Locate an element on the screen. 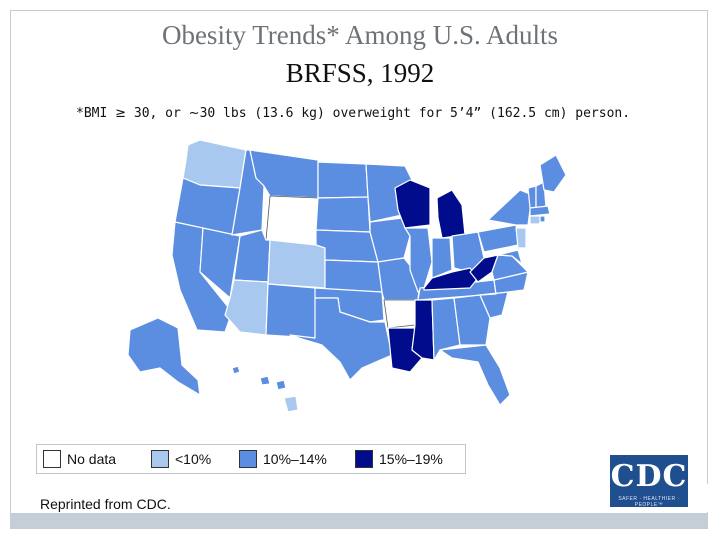  state-utah is located at coordinates (252, 256).